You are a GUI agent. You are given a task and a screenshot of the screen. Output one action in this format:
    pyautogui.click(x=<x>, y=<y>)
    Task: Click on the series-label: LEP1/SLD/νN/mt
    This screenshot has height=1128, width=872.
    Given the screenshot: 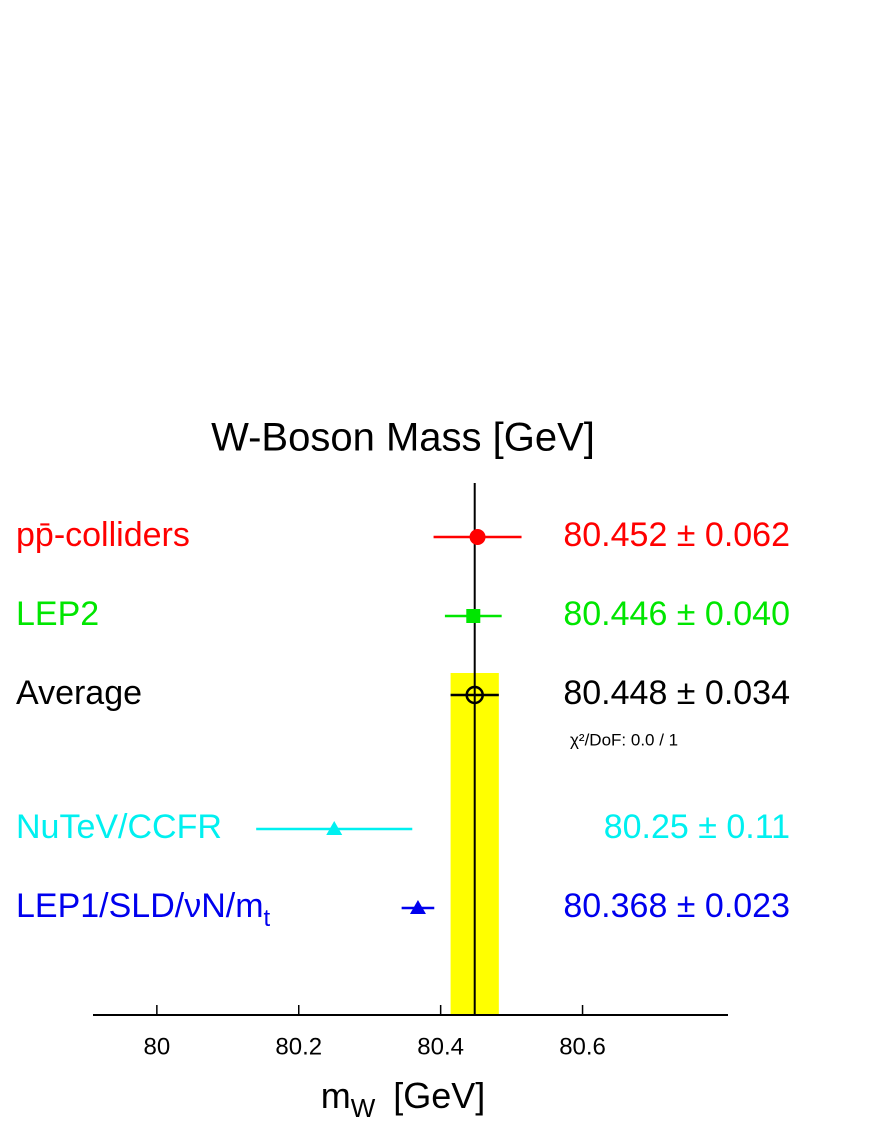 What is the action you would take?
    pyautogui.click(x=143, y=909)
    